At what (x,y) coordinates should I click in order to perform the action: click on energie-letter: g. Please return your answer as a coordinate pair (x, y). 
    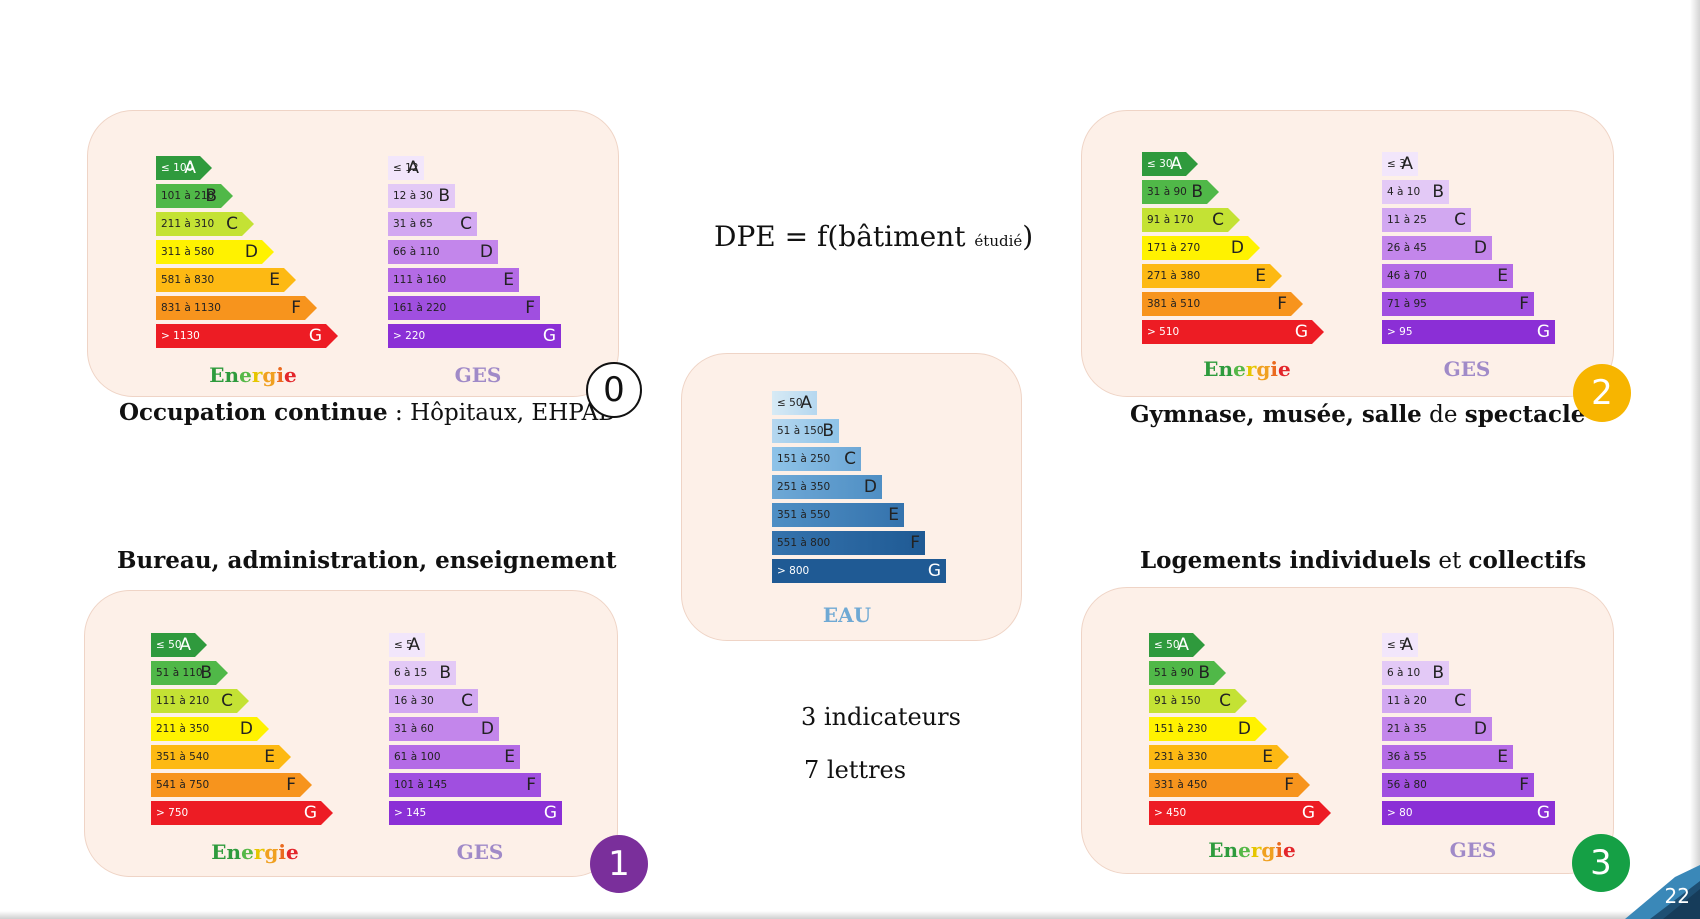
    Looking at the image, I should click on (1268, 850).